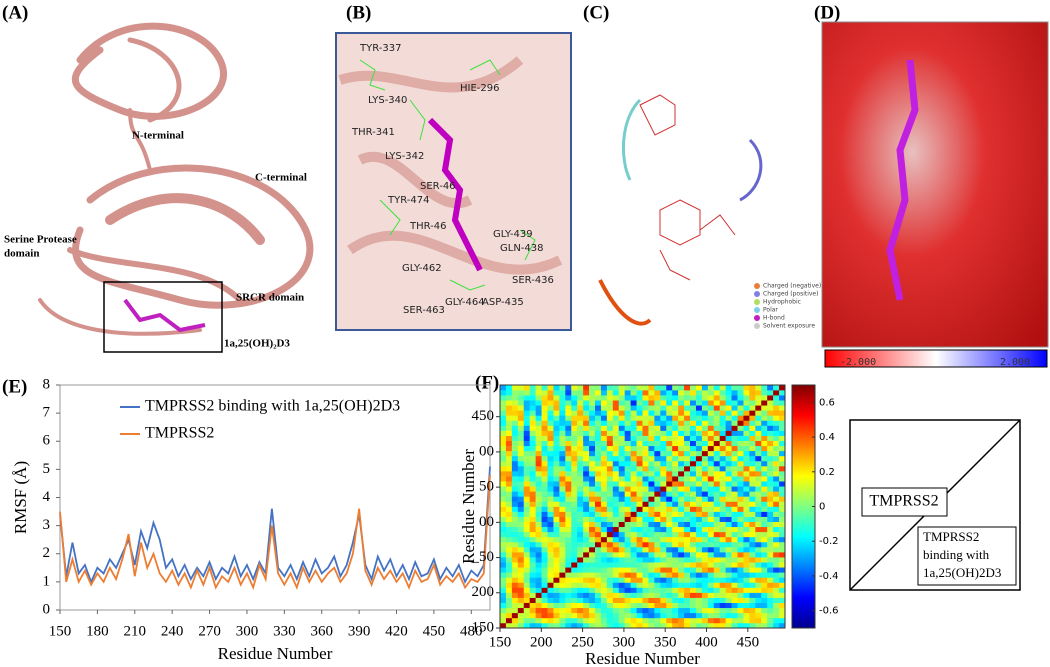 This screenshot has height=667, width=1050. I want to click on annotation: 1a,25(OH)₂D3, so click(257, 344).